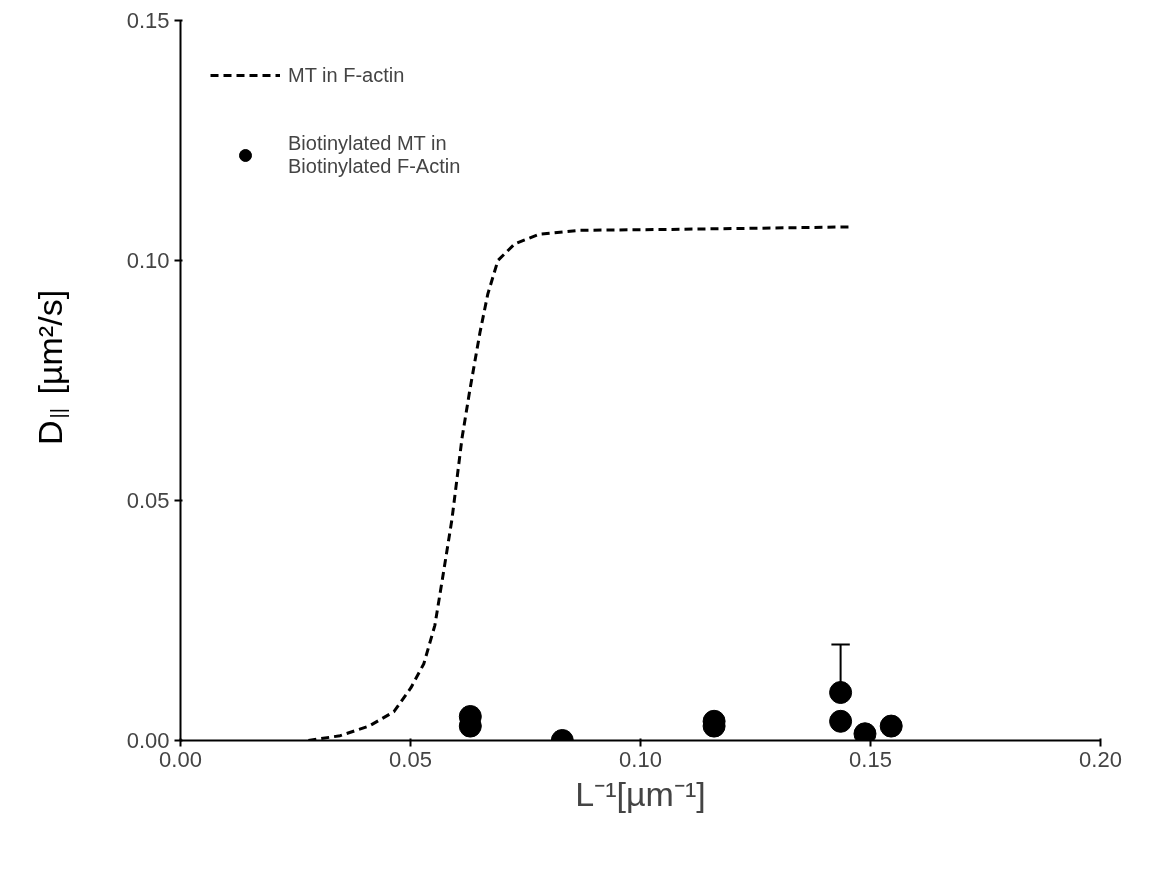 This screenshot has width=1159, height=892. I want to click on legend-label: MT in F-actin, so click(346, 75).